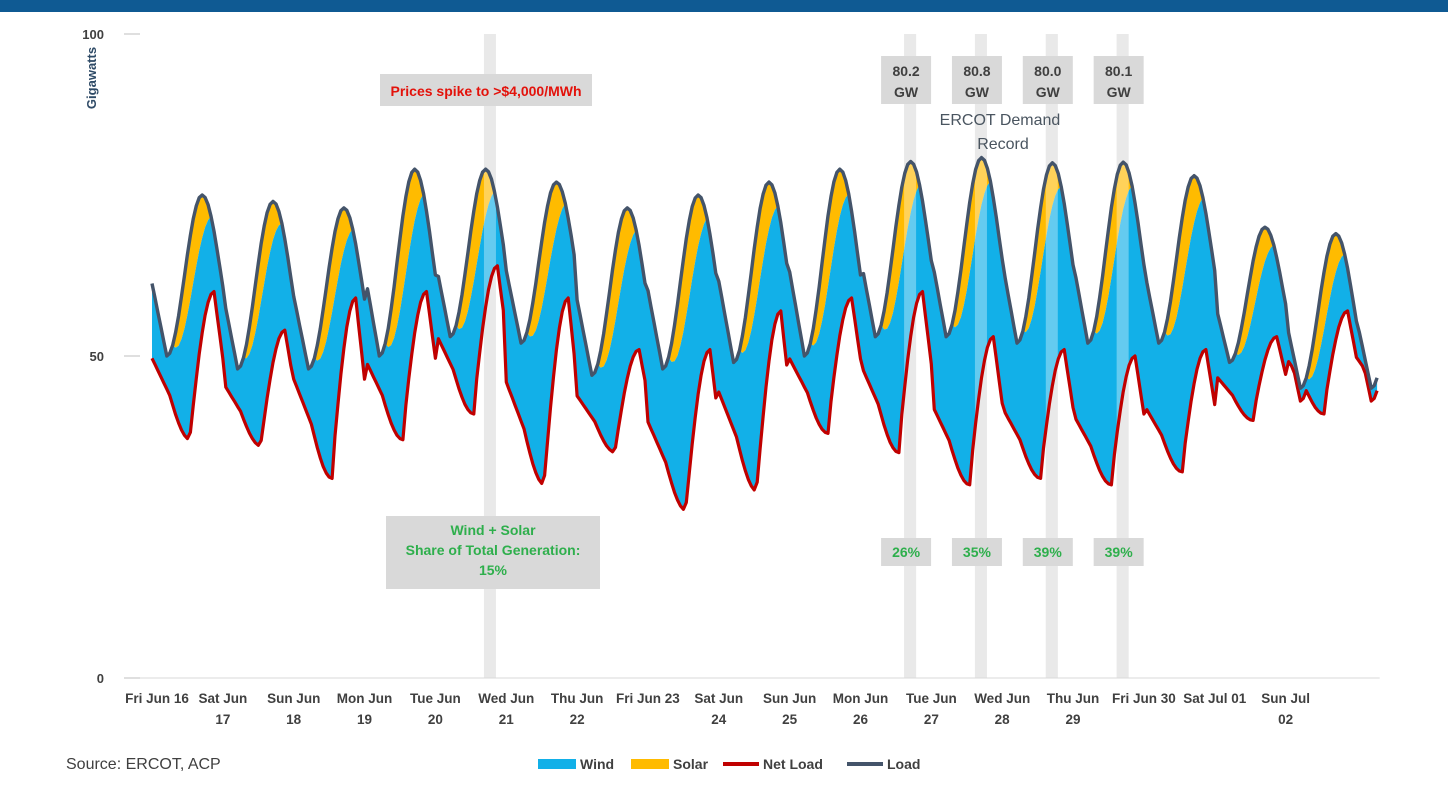 This screenshot has width=1448, height=807. Describe the element at coordinates (294, 719) in the screenshot. I see `x-tick-label-2-1: 18` at that location.